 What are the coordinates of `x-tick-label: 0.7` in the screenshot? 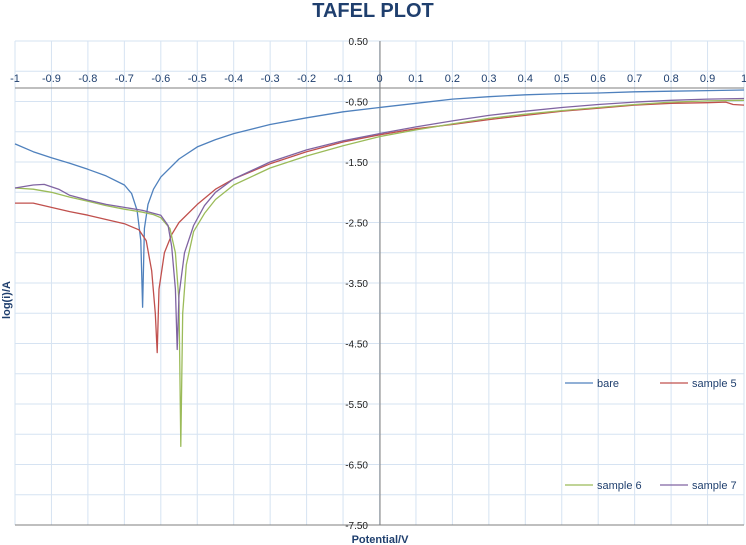 It's located at (634, 79).